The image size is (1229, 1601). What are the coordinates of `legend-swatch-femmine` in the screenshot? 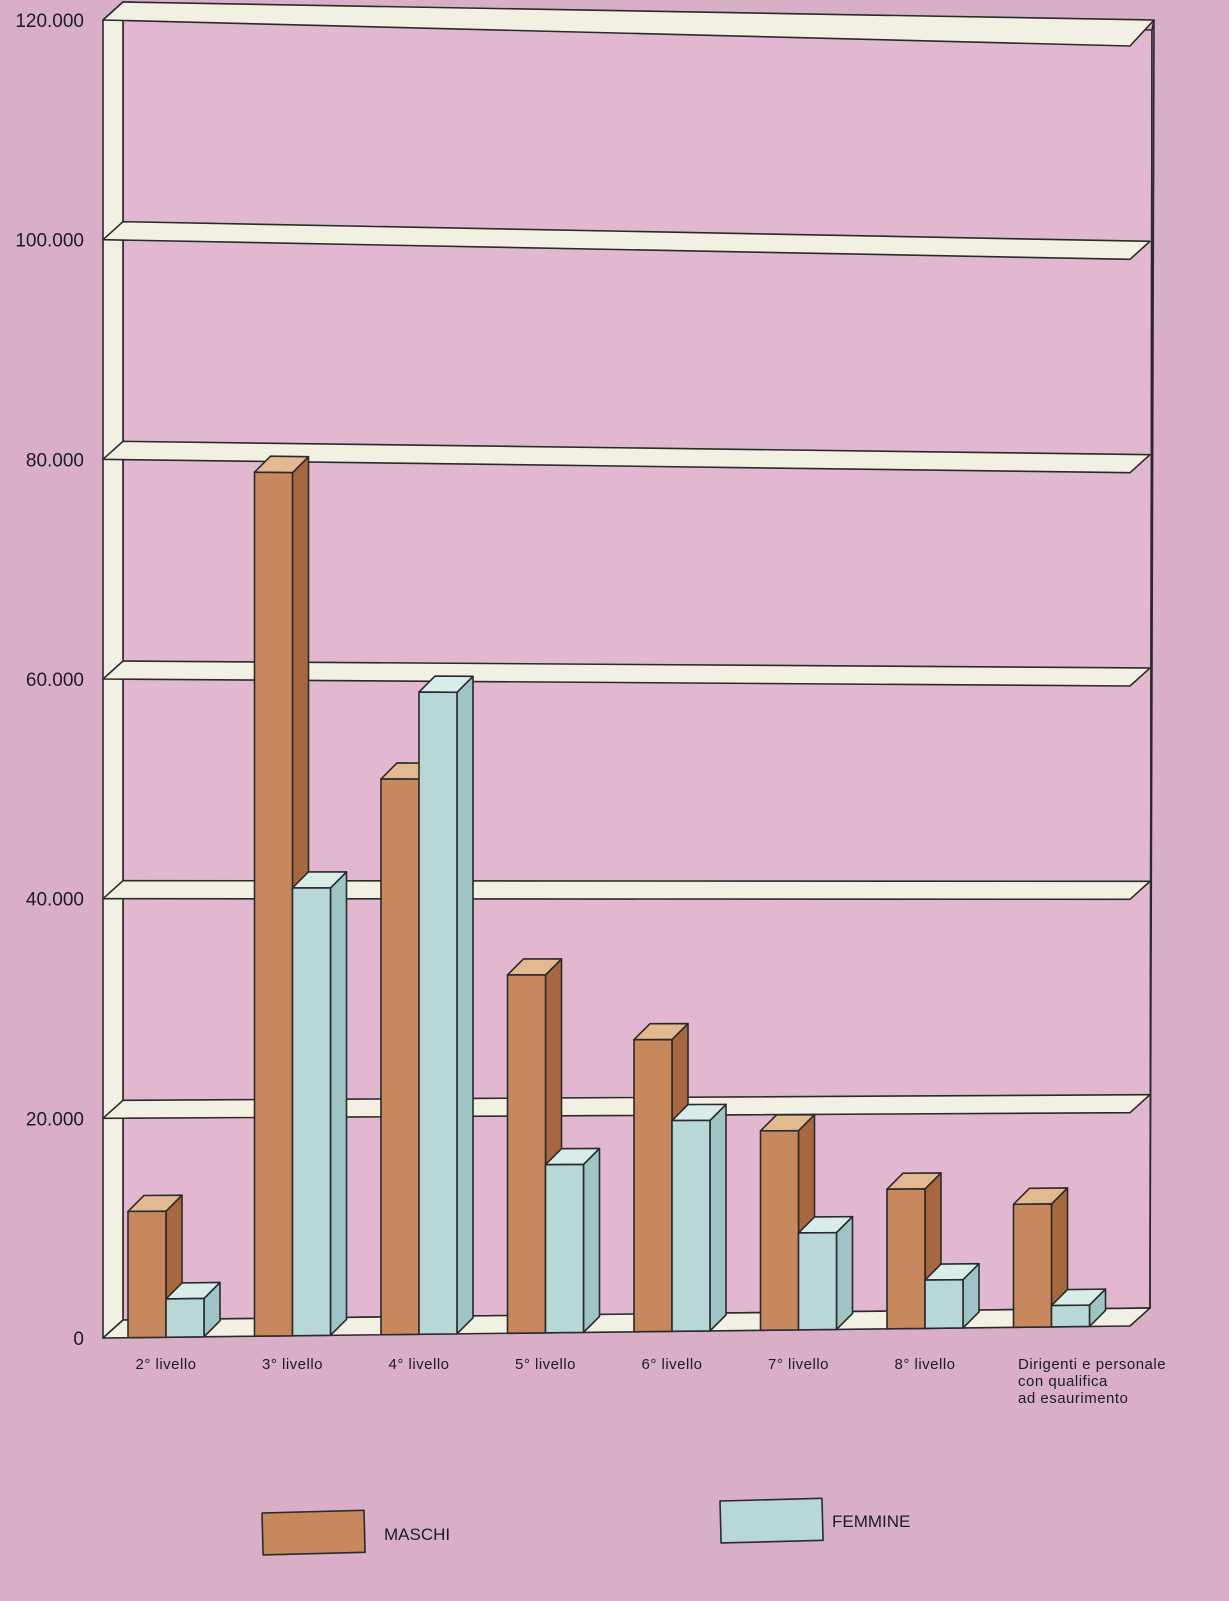 It's located at (771, 1520).